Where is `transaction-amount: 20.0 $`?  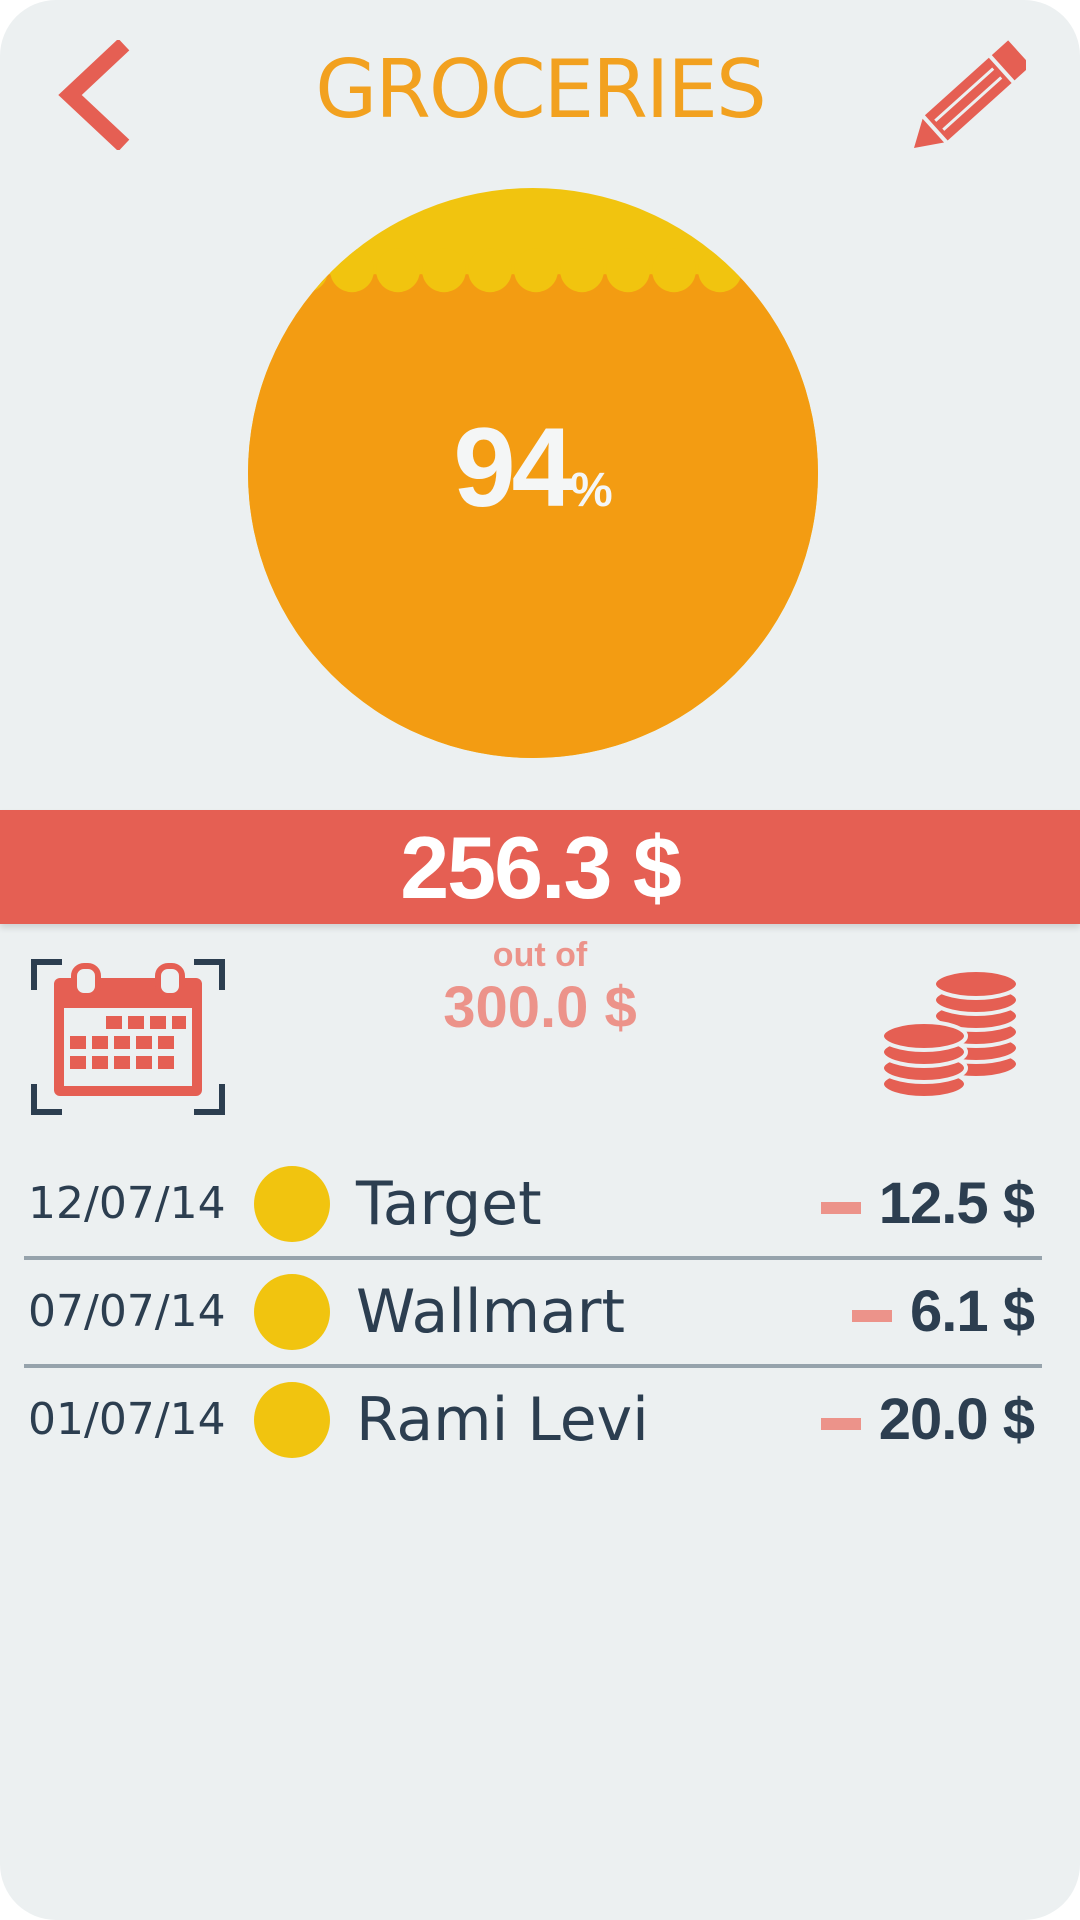 transaction-amount: 20.0 $ is located at coordinates (956, 1419).